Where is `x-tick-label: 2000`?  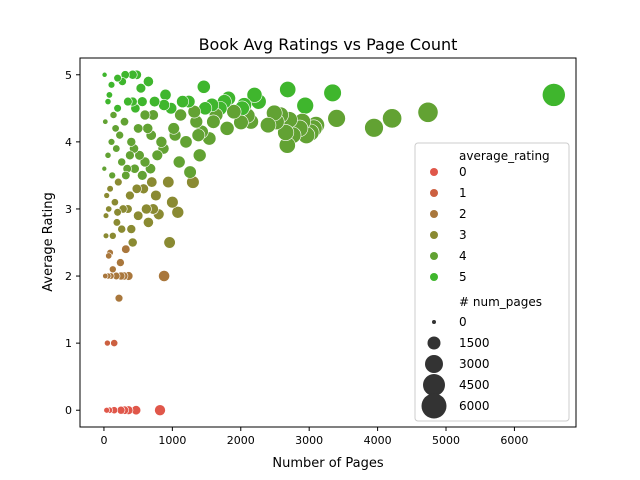 x-tick-label: 2000 is located at coordinates (241, 440).